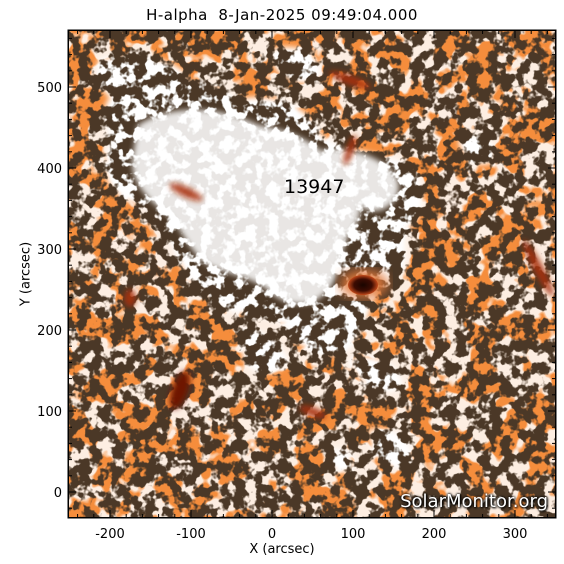 The image size is (564, 564). What do you see at coordinates (191, 534) in the screenshot?
I see `x-tick-label: -100` at bounding box center [191, 534].